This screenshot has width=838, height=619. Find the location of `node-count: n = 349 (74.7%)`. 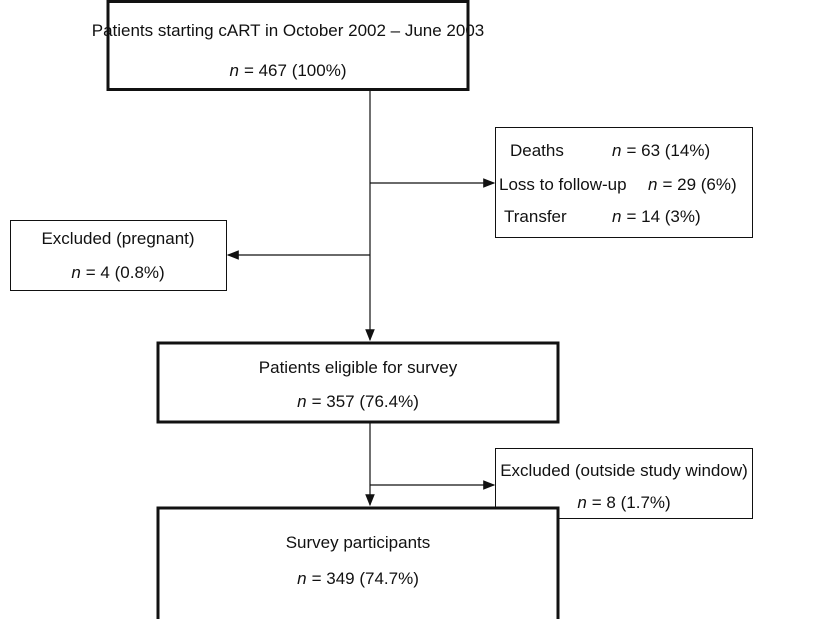

node-count: n = 349 (74.7%) is located at coordinates (358, 578).